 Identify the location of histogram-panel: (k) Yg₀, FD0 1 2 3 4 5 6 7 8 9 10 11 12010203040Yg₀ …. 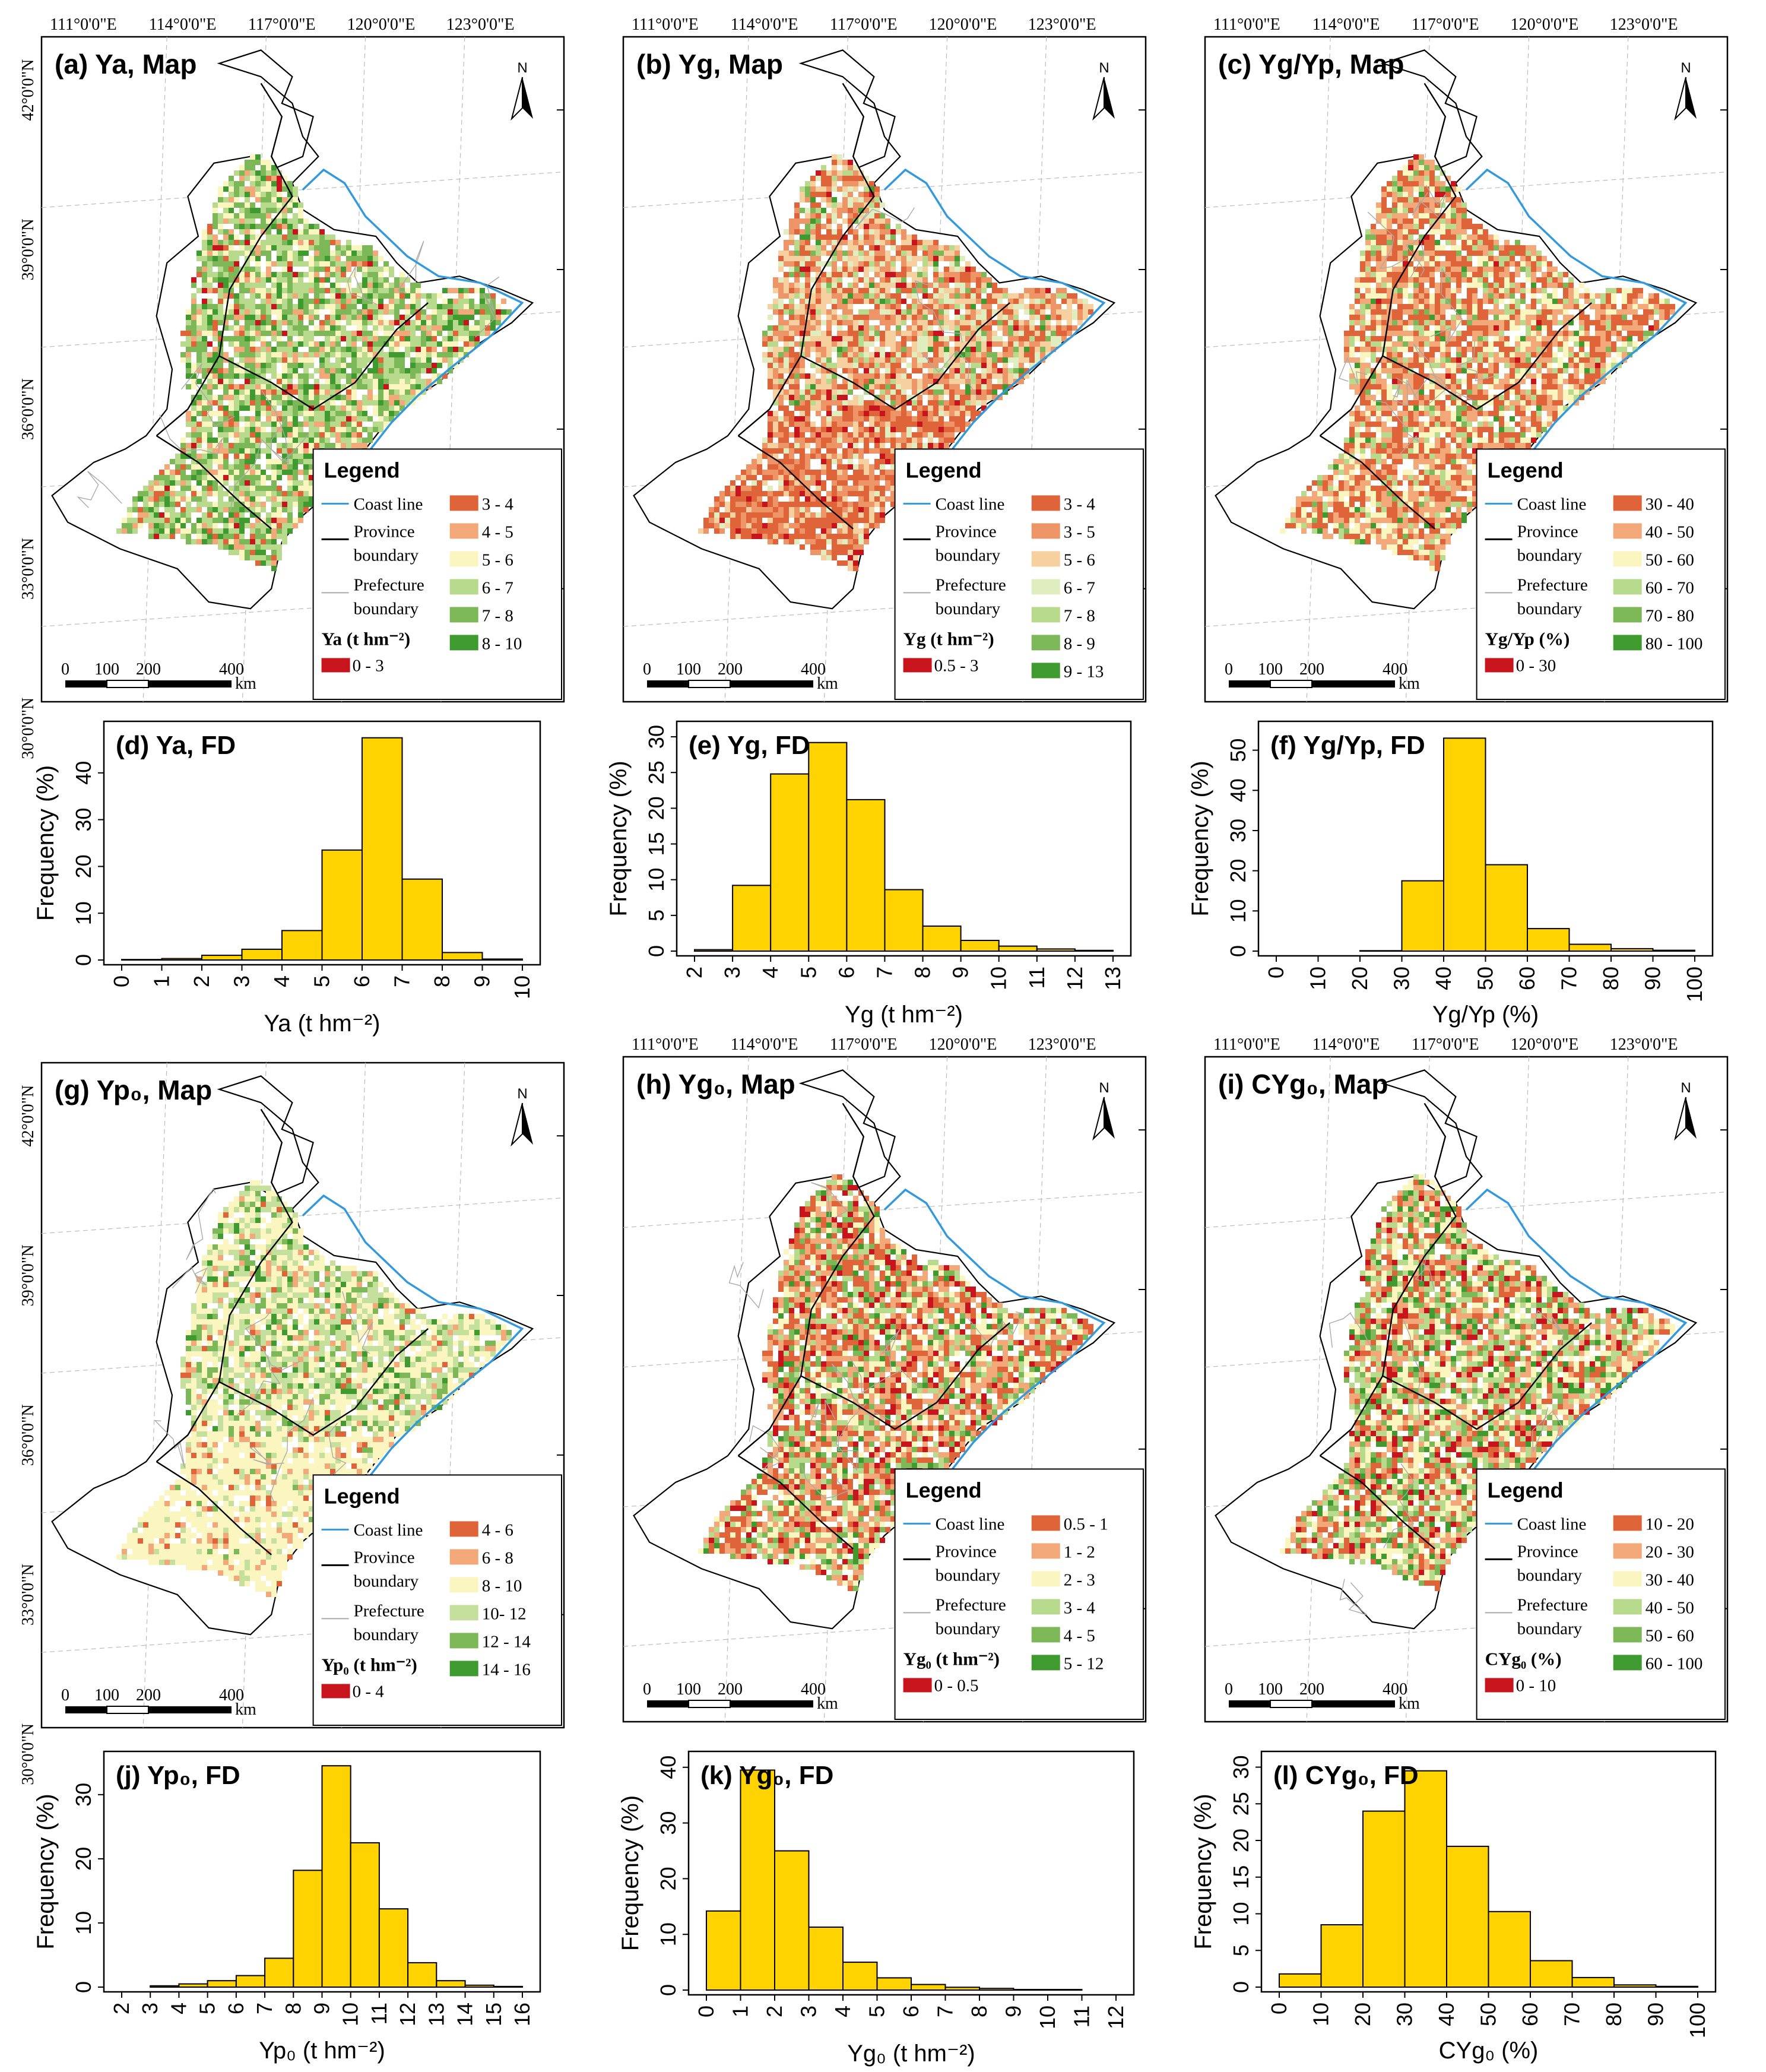
(876, 1908).